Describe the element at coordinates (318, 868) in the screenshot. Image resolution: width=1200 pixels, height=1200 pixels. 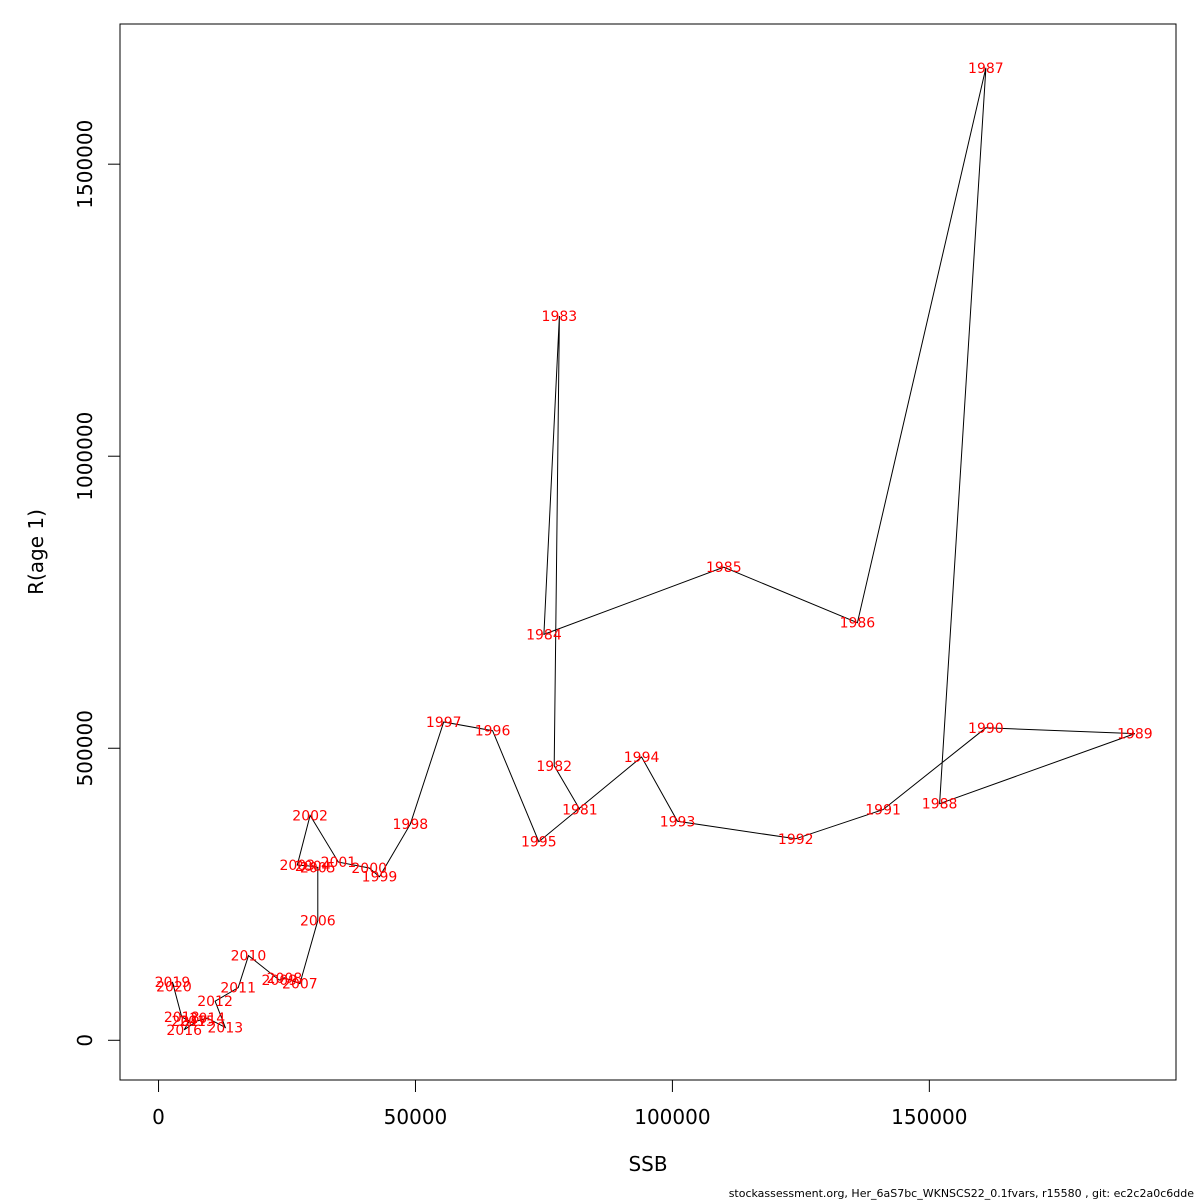
I see `point-label: 2005` at that location.